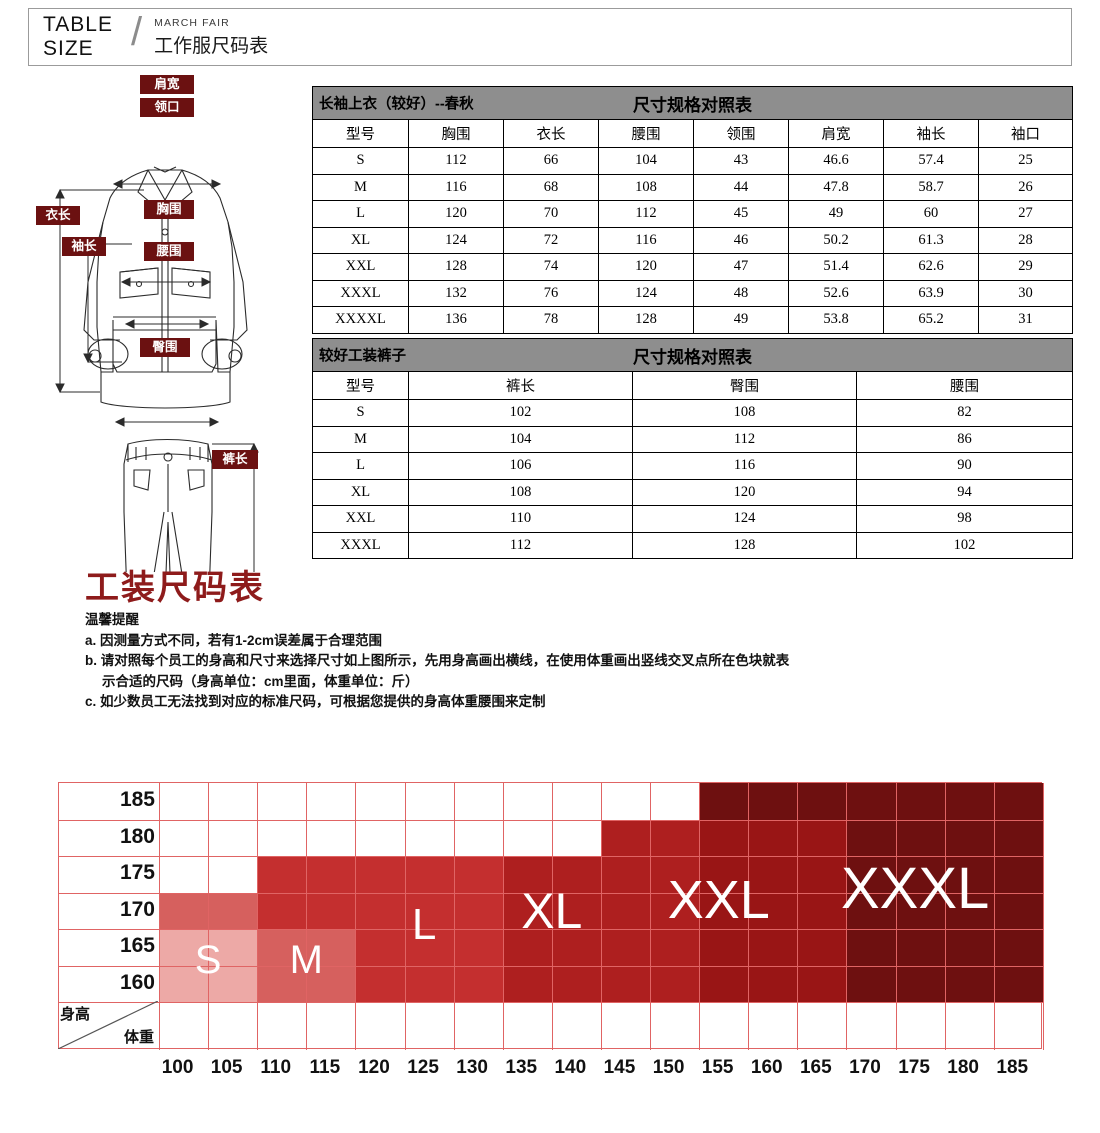 Image resolution: width=1100 pixels, height=1133 pixels. I want to click on note-c: c. 如少数员工无法找到对应的标准尺码，可根据您提供的身高体重腰围来定制, so click(315, 701).